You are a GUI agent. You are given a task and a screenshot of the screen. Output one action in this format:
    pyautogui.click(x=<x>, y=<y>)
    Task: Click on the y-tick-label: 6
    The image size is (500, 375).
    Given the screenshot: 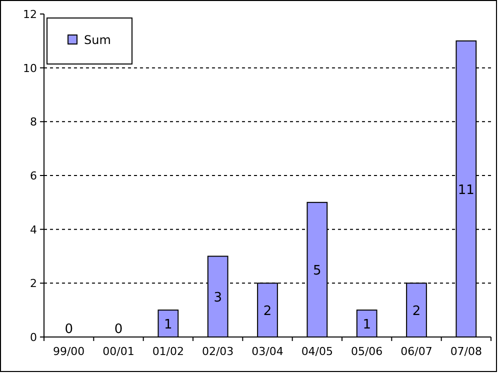 What is the action you would take?
    pyautogui.click(x=33, y=176)
    